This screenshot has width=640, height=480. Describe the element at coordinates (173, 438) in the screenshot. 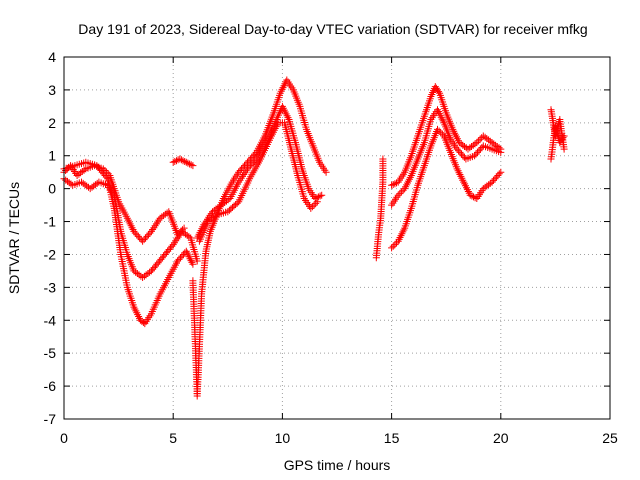

I see `x-tick-label: 5` at that location.